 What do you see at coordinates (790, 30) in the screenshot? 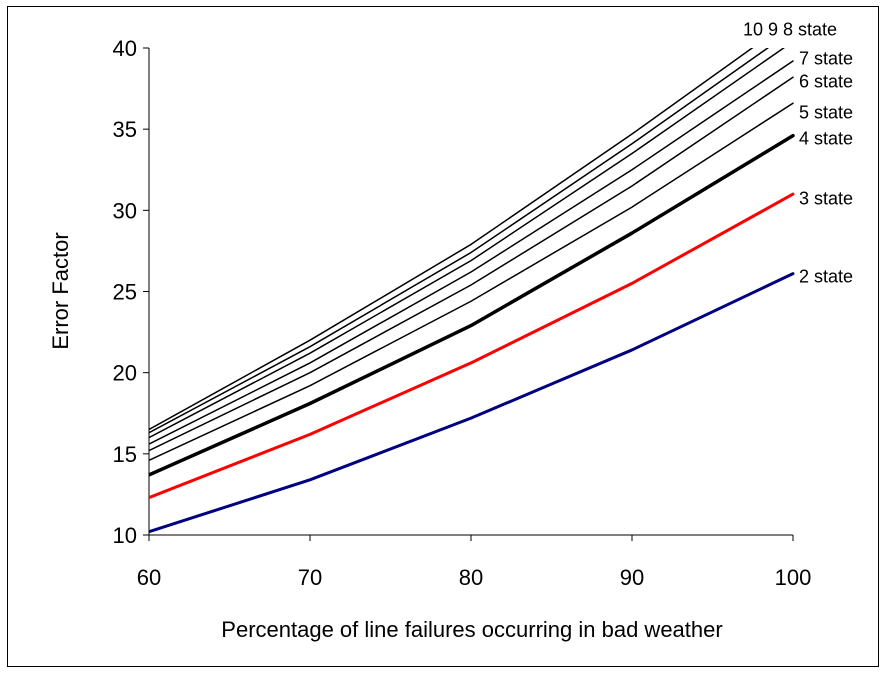
I see `series-label: 10 9 8 state` at bounding box center [790, 30].